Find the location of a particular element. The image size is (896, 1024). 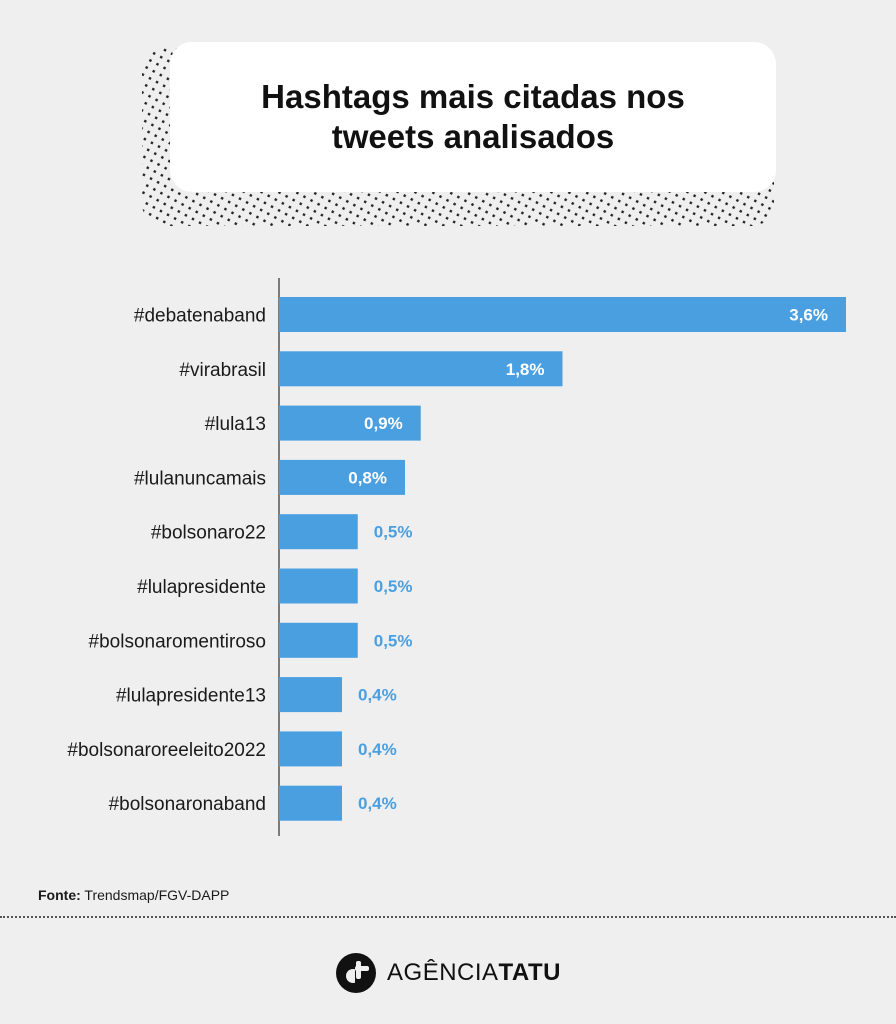

category-label: #bolsonaronaband is located at coordinates (187, 804).